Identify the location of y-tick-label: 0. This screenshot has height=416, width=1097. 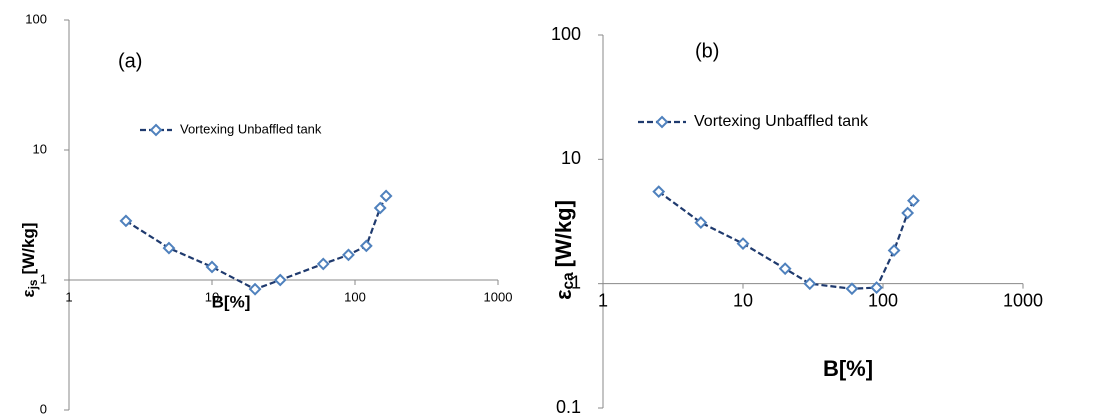
(43, 408).